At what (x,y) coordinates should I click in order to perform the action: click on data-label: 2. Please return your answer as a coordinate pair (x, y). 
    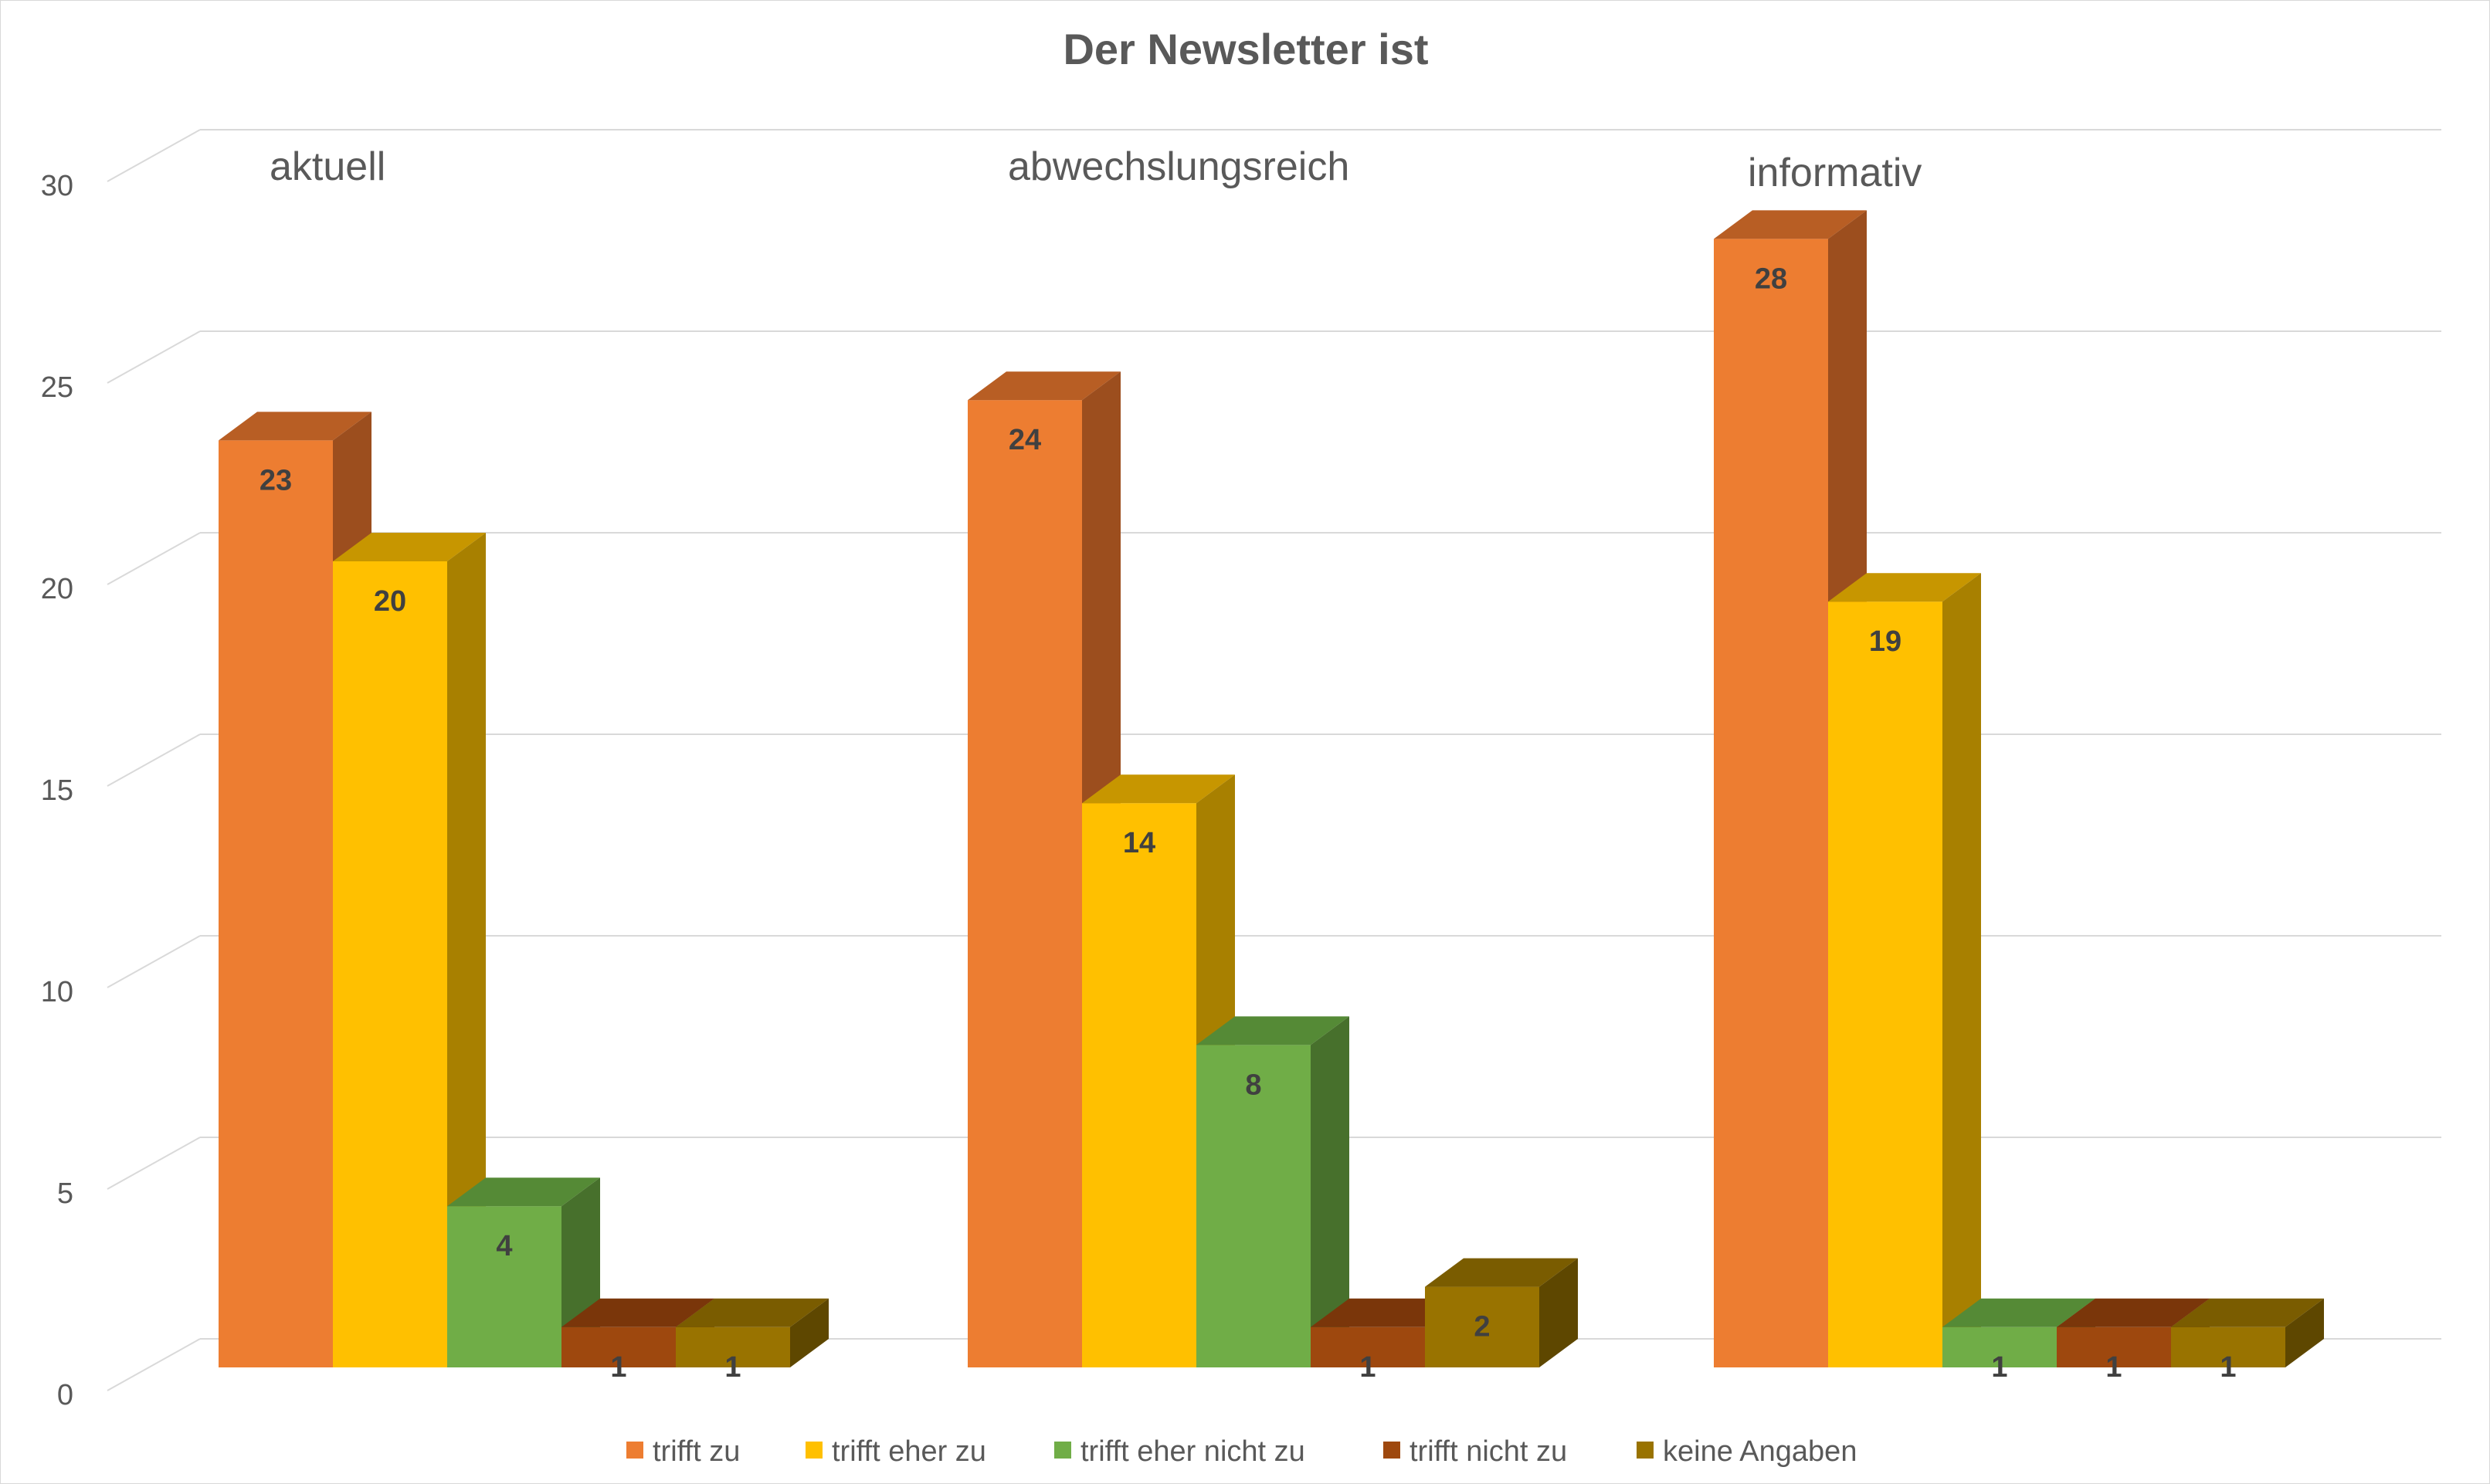
    Looking at the image, I should click on (1482, 1327).